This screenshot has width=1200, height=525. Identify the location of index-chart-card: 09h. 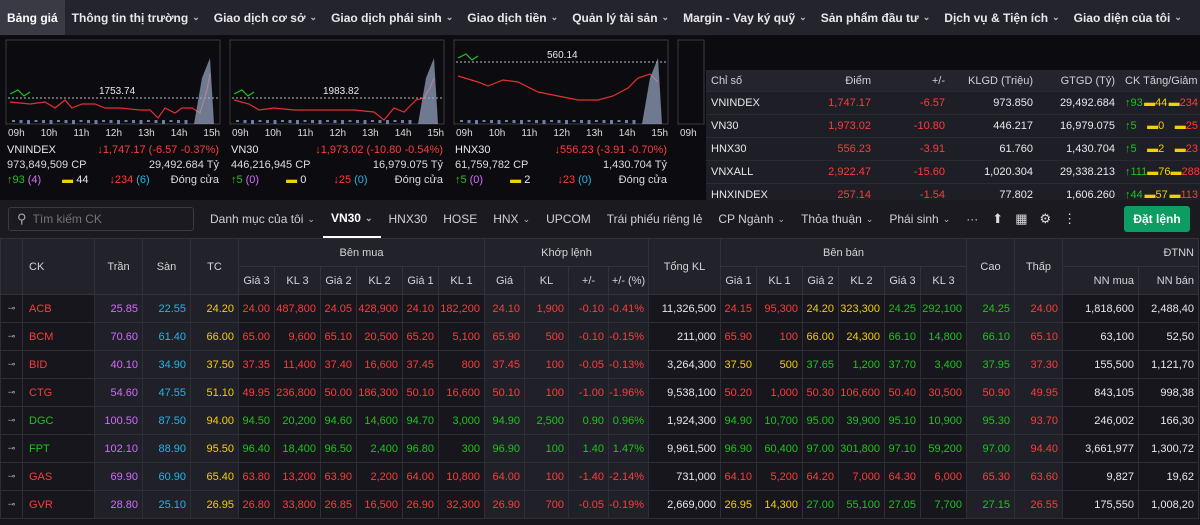
(691, 113).